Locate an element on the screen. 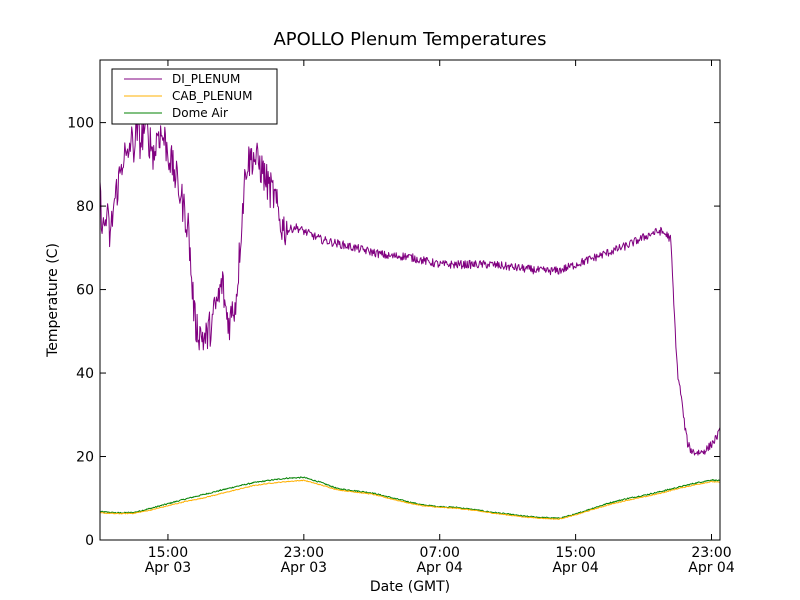 The image size is (800, 600). x-axis-label: Date (GMT) is located at coordinates (410, 587).